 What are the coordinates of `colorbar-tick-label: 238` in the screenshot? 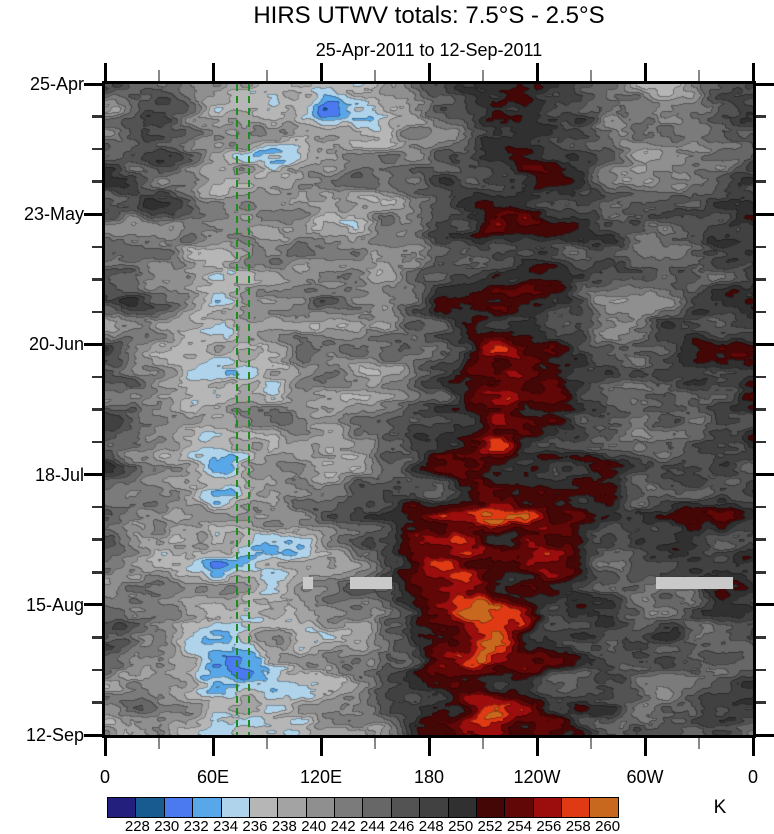 It's located at (284, 826).